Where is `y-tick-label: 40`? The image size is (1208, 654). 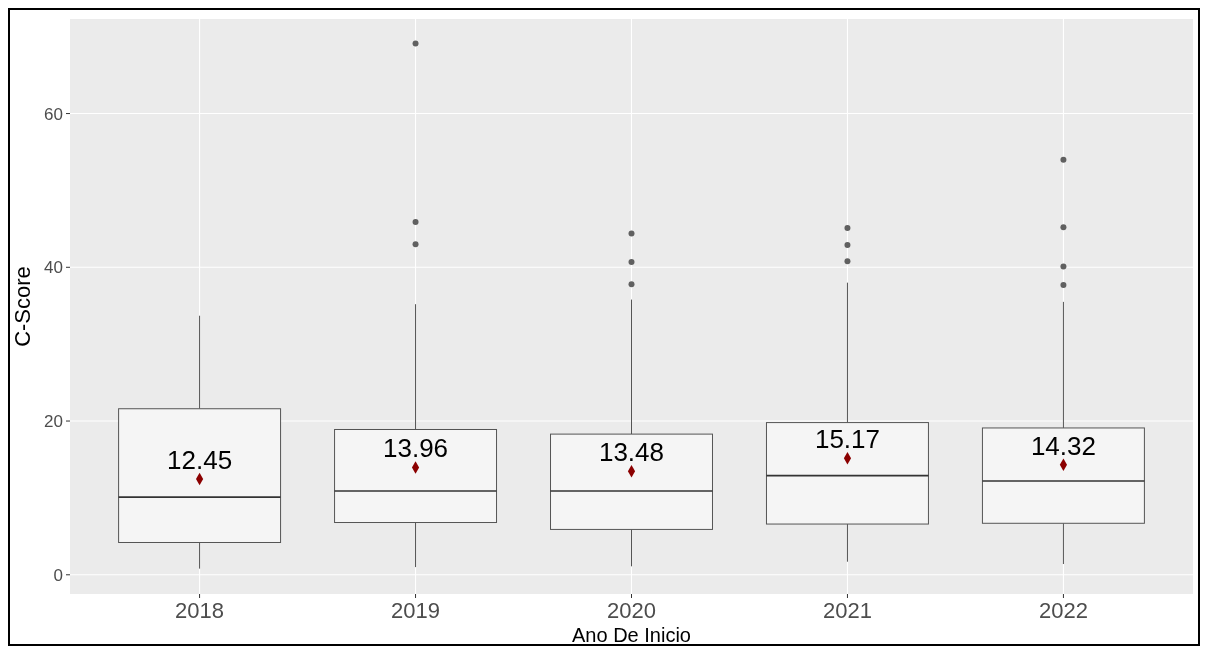 y-tick-label: 40 is located at coordinates (53, 268).